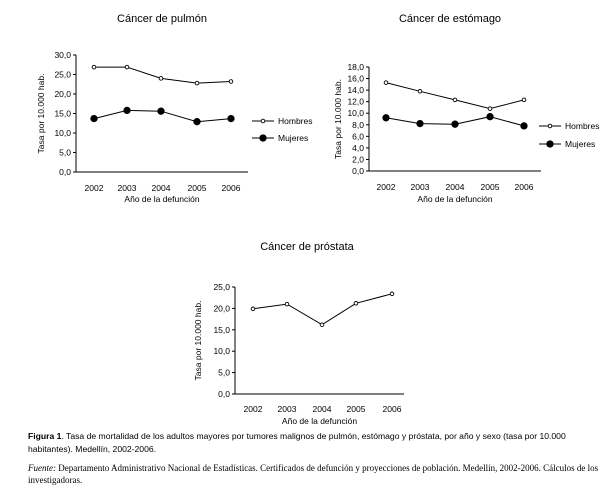  Describe the element at coordinates (358, 125) in the screenshot. I see `y-tick-label: 8,0` at that location.